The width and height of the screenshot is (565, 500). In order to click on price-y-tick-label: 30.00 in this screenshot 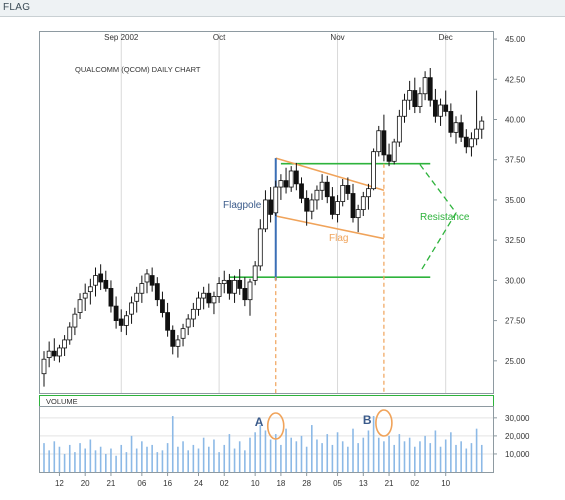, I will do `click(515, 280)`.